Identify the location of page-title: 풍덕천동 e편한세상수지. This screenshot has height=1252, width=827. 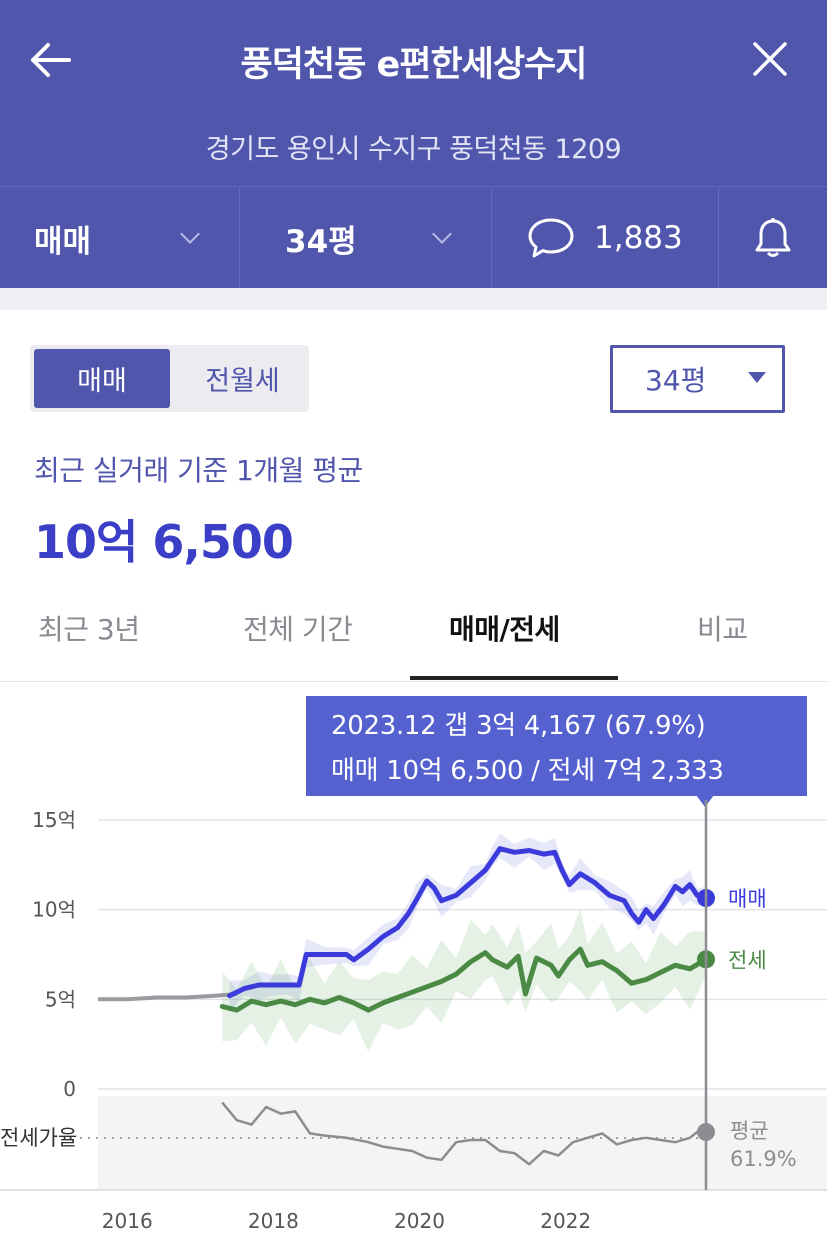
(414, 65).